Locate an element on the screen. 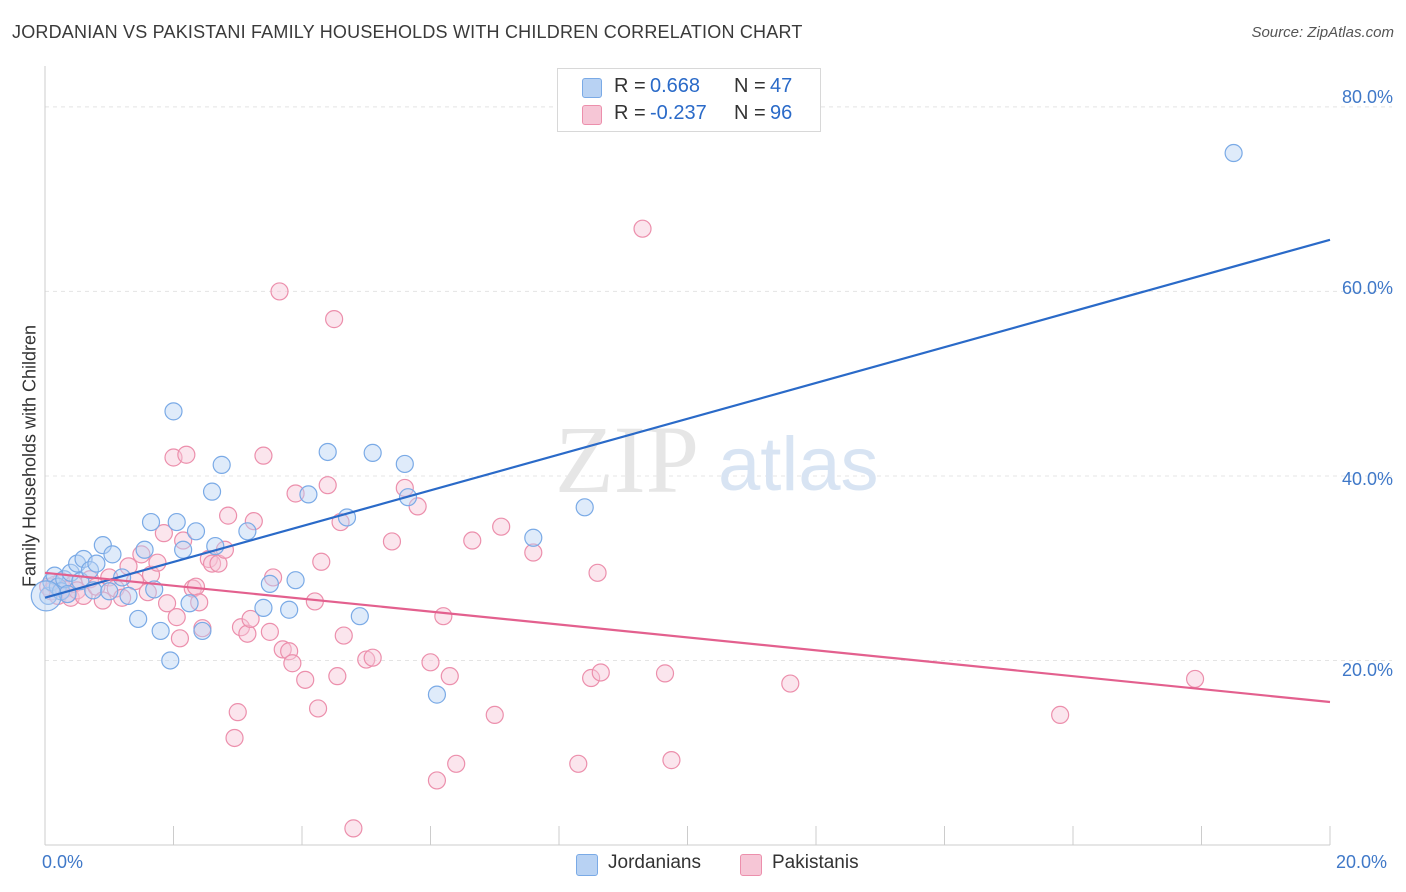 The height and width of the screenshot is (892, 1406). correlation-legend: R = 0.668 N = 47 R = -0.237 N = 96 is located at coordinates (689, 100).